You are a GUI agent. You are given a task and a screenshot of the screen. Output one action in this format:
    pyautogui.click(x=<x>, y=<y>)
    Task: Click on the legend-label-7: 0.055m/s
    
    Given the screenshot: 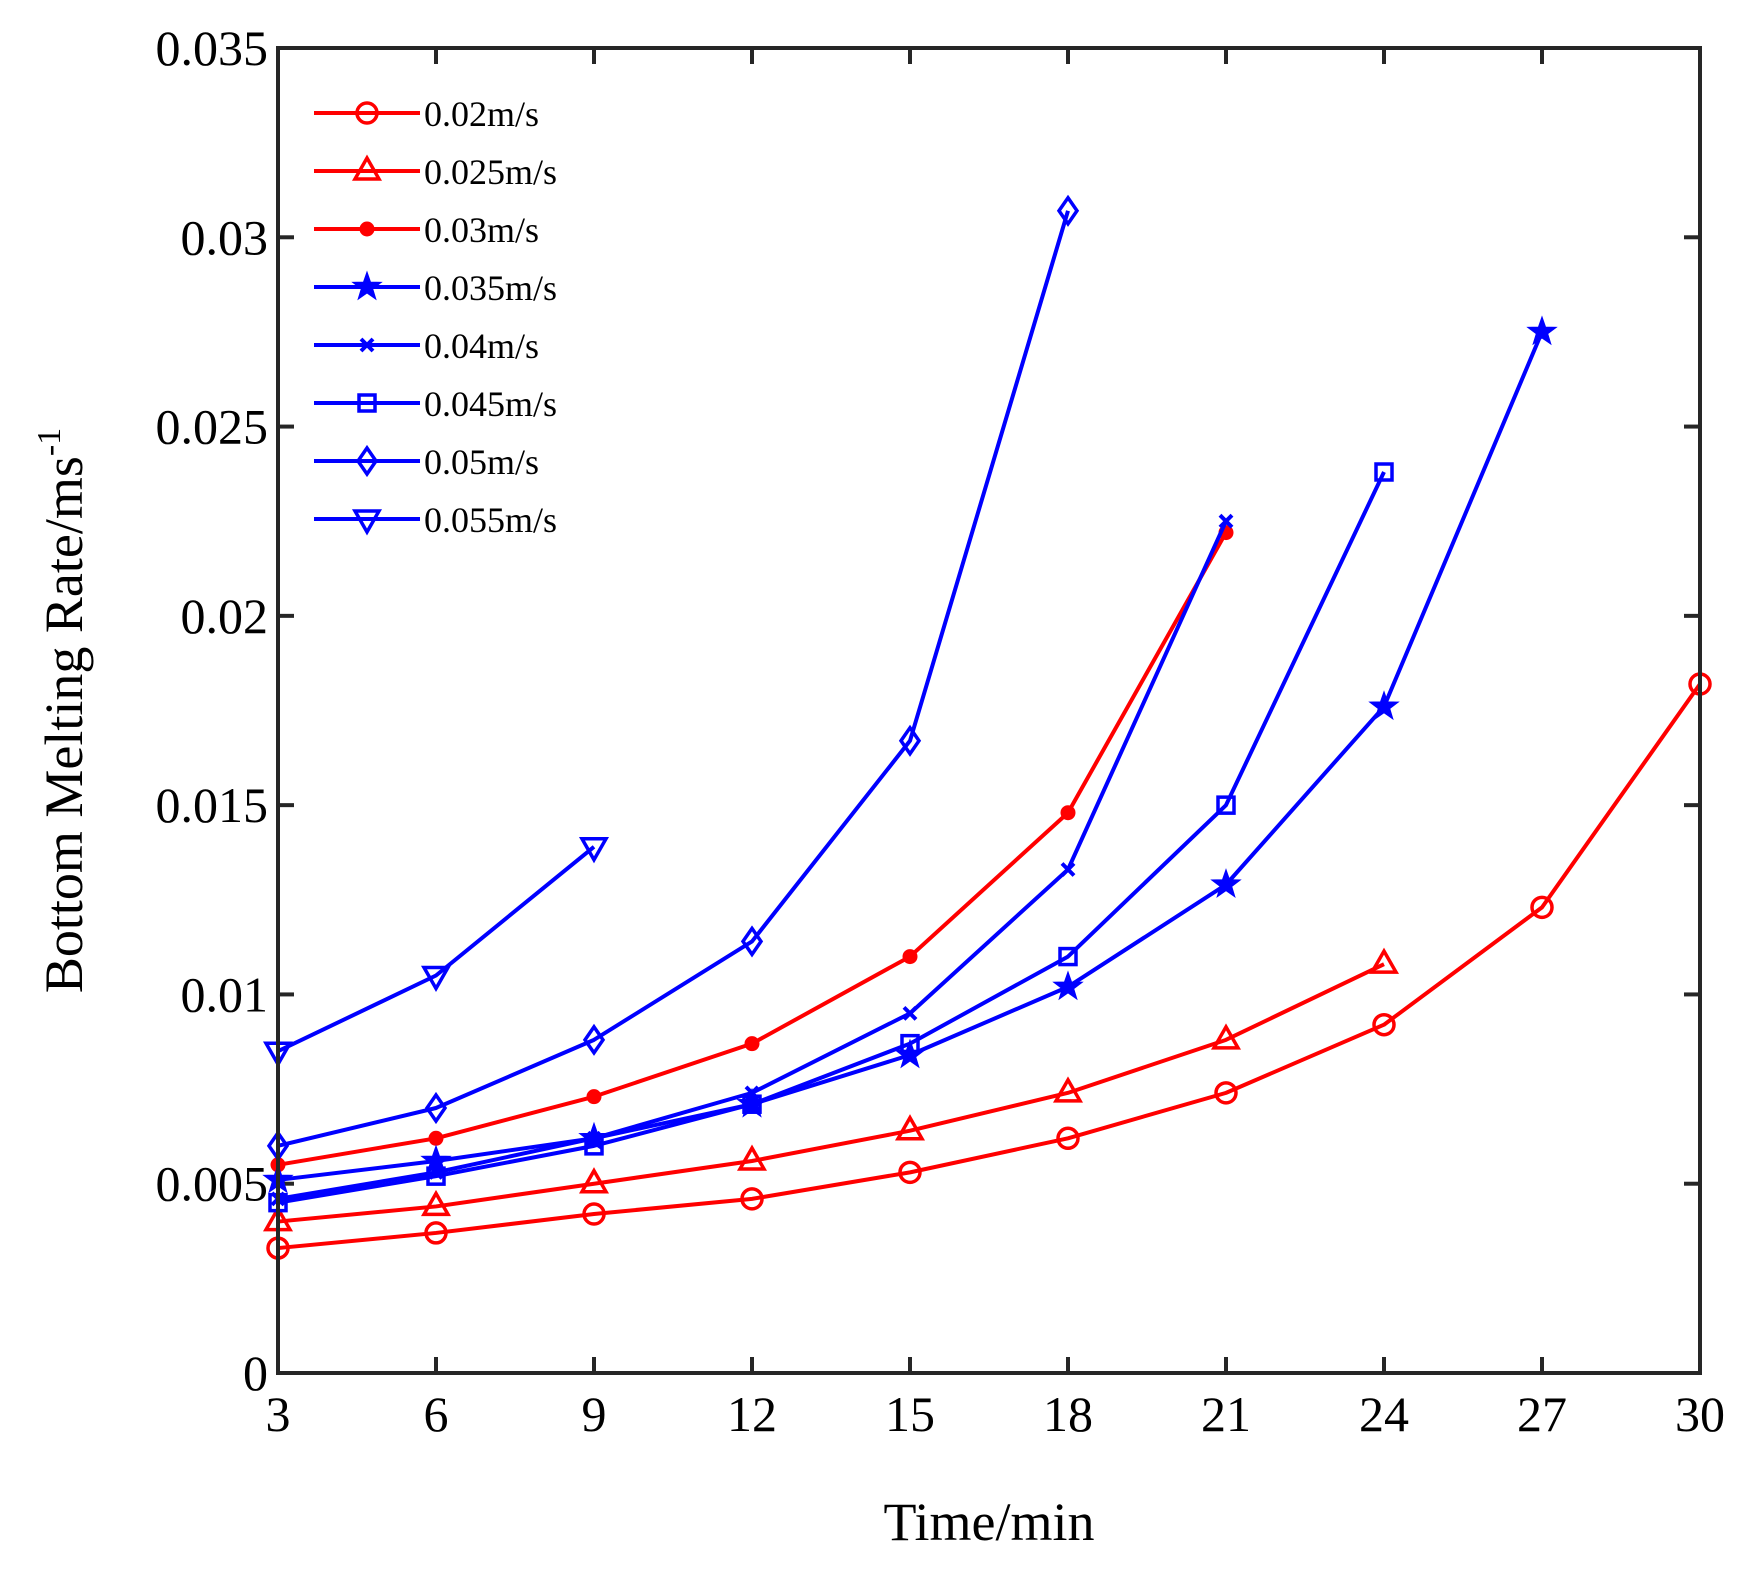 What is the action you would take?
    pyautogui.click(x=490, y=520)
    